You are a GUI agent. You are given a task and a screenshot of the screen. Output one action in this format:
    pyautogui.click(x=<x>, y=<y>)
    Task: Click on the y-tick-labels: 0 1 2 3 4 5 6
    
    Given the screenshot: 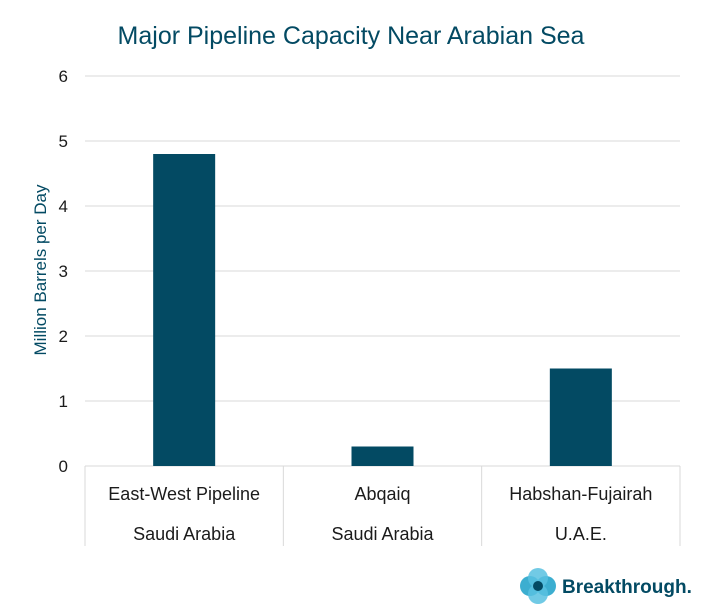 What is the action you would take?
    pyautogui.click(x=63, y=271)
    